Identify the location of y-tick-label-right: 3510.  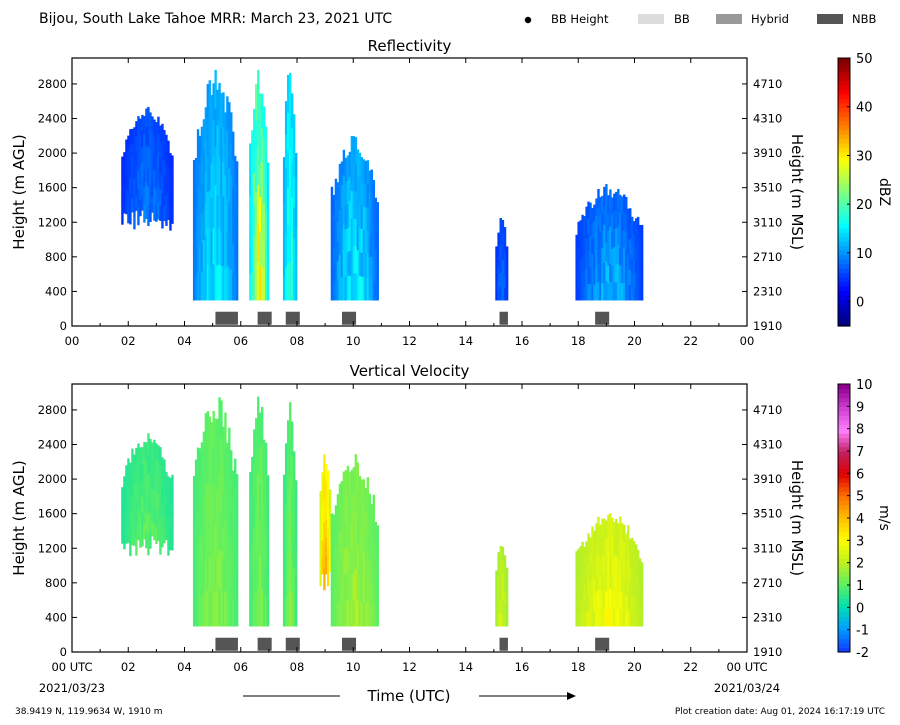
(767, 188).